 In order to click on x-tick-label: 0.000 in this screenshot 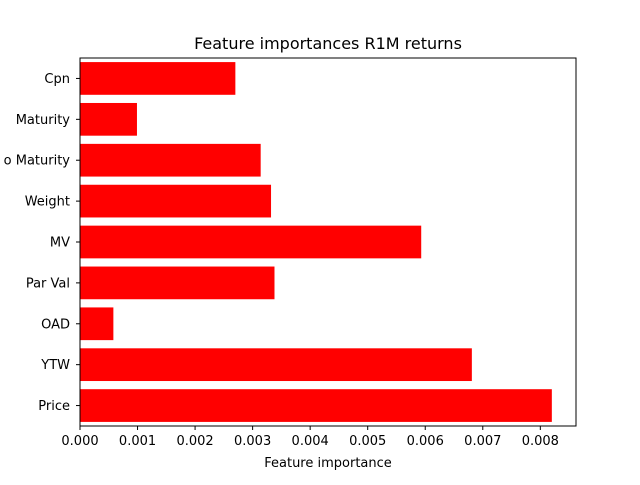, I will do `click(79, 441)`.